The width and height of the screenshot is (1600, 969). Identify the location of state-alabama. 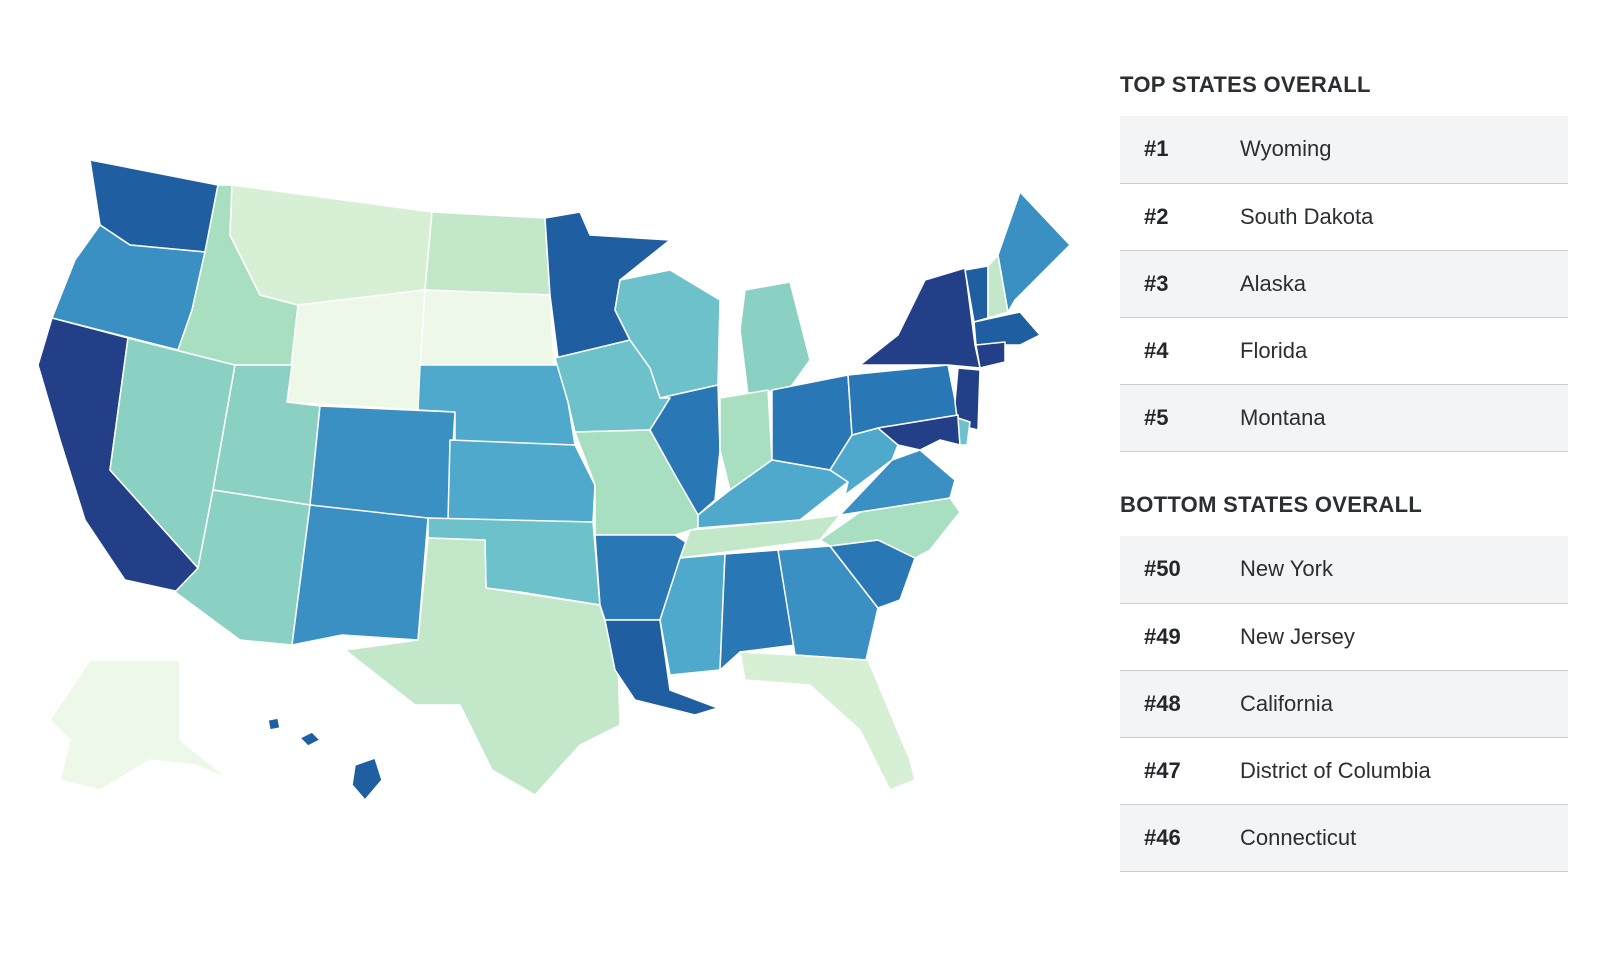
(757, 610).